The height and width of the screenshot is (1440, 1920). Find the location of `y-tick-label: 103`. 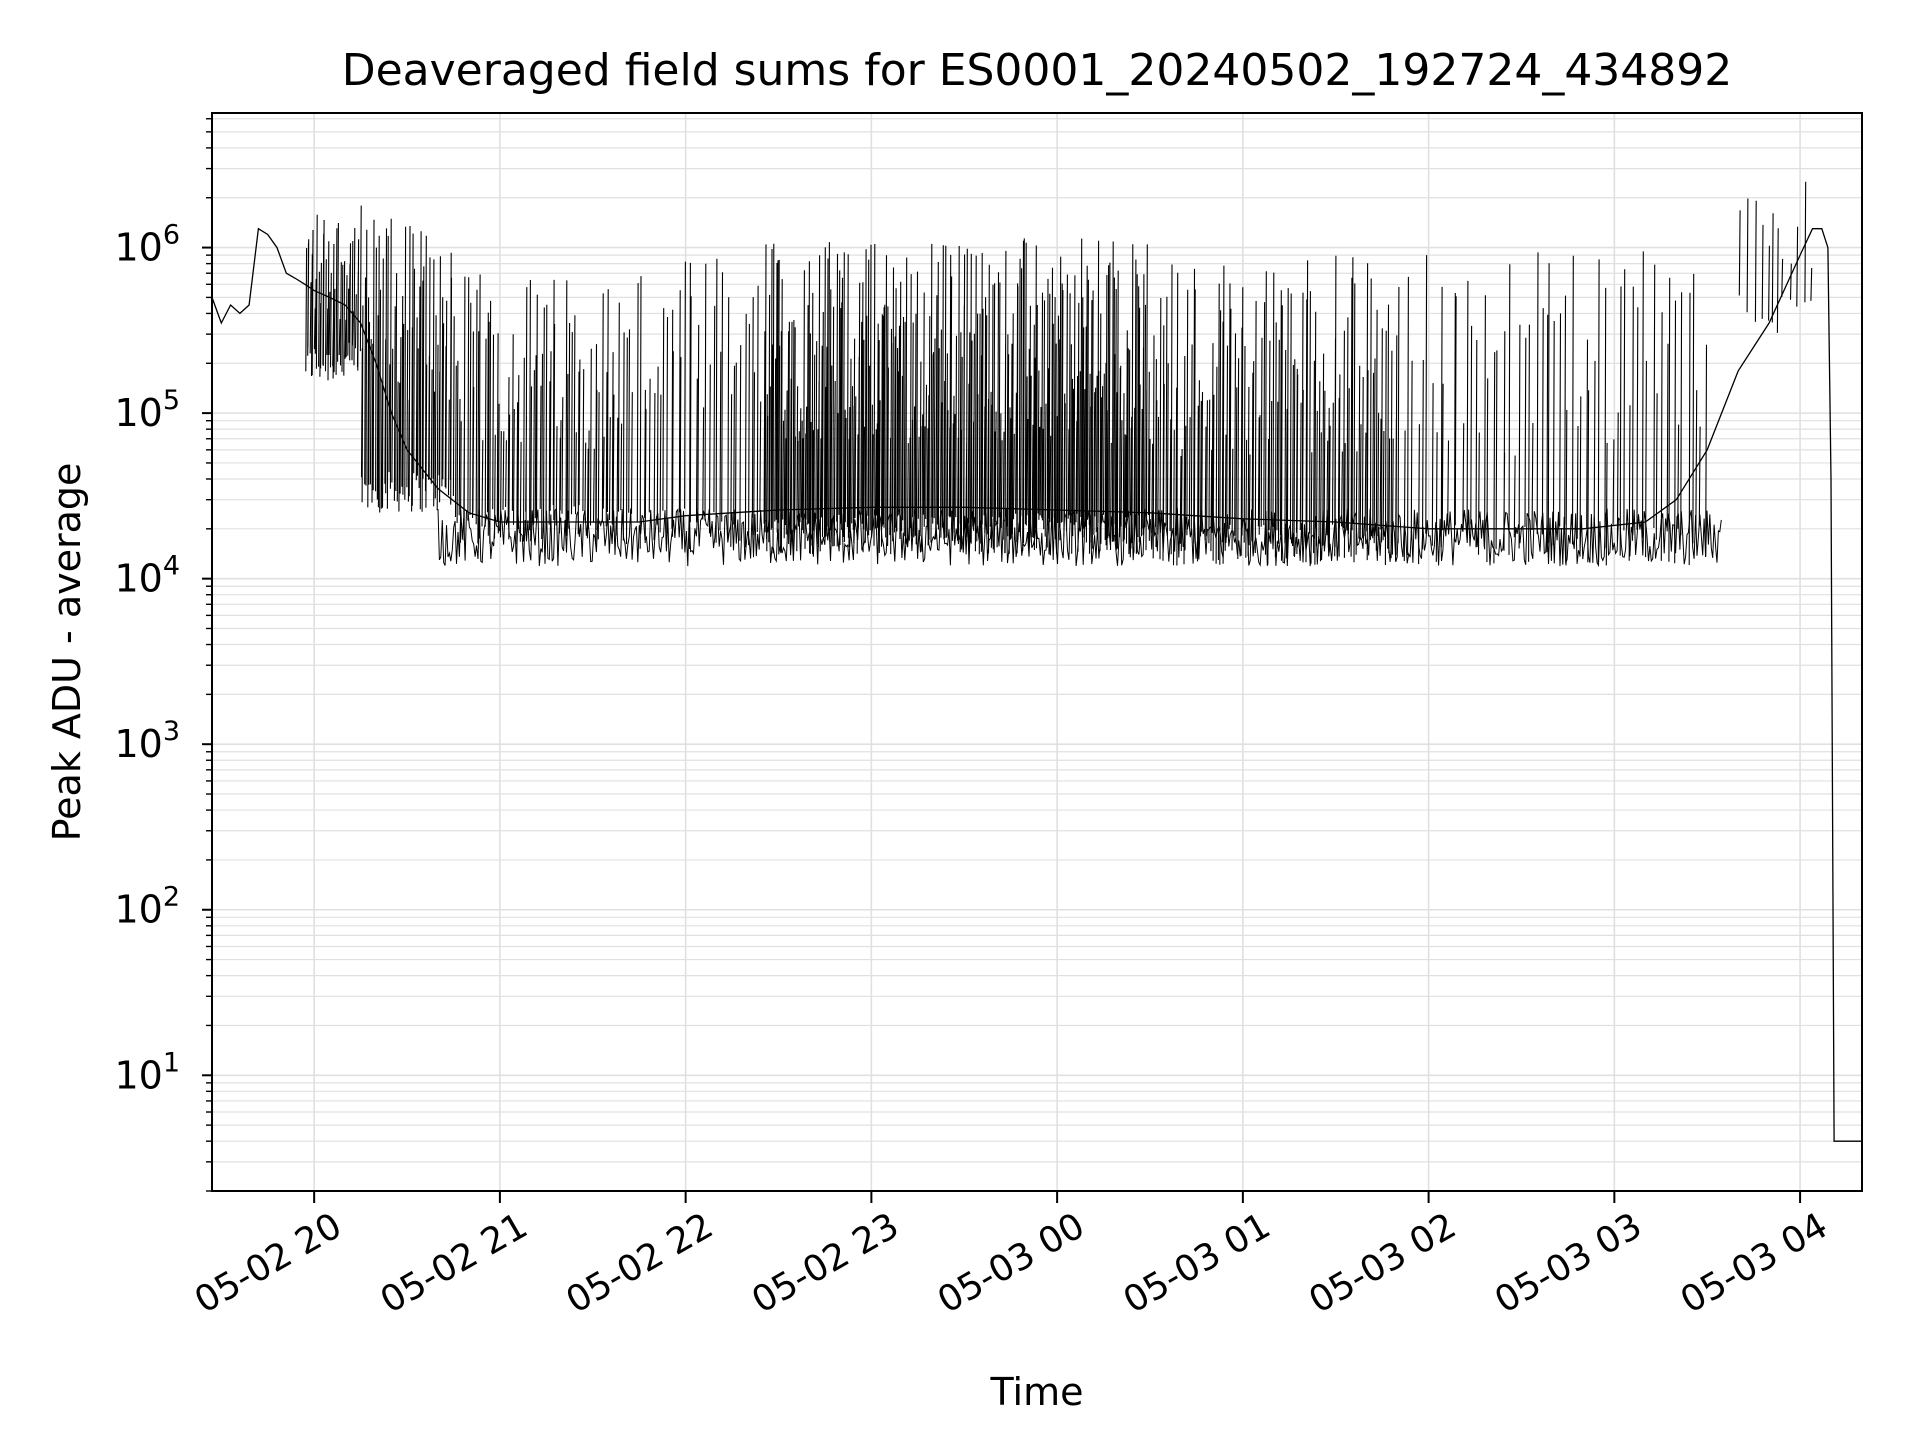

y-tick-label: 103 is located at coordinates (147, 741).